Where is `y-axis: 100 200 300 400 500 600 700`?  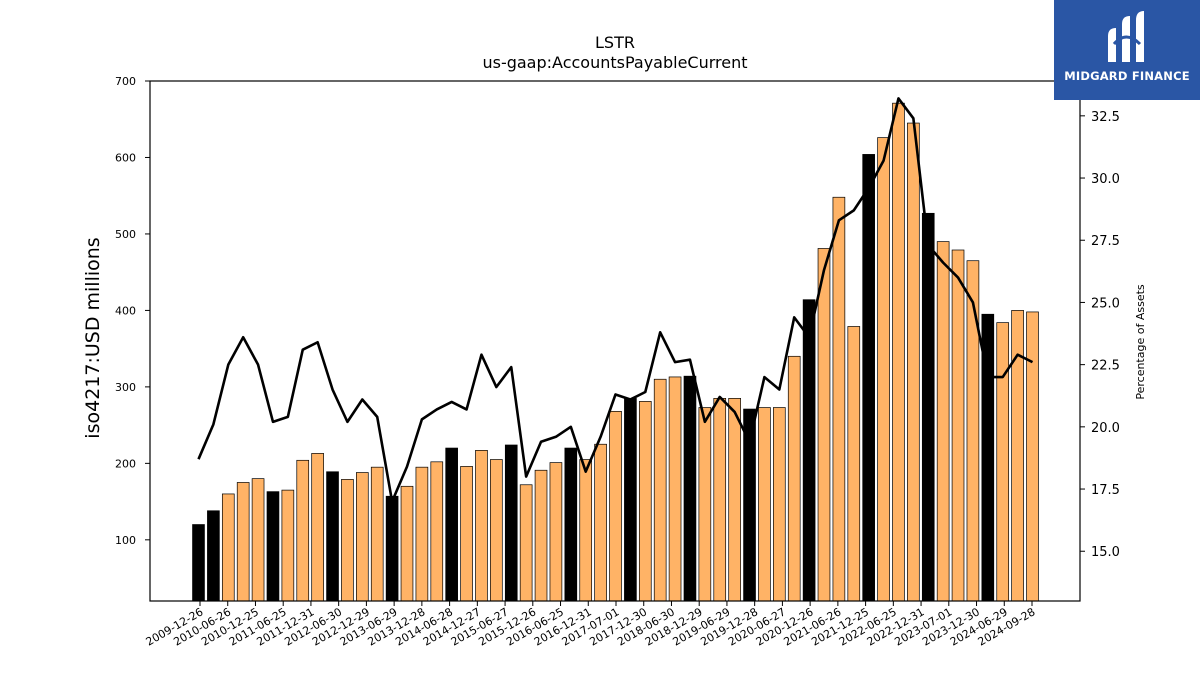
y-axis: 100 200 300 400 500 600 700 is located at coordinates (132, 311).